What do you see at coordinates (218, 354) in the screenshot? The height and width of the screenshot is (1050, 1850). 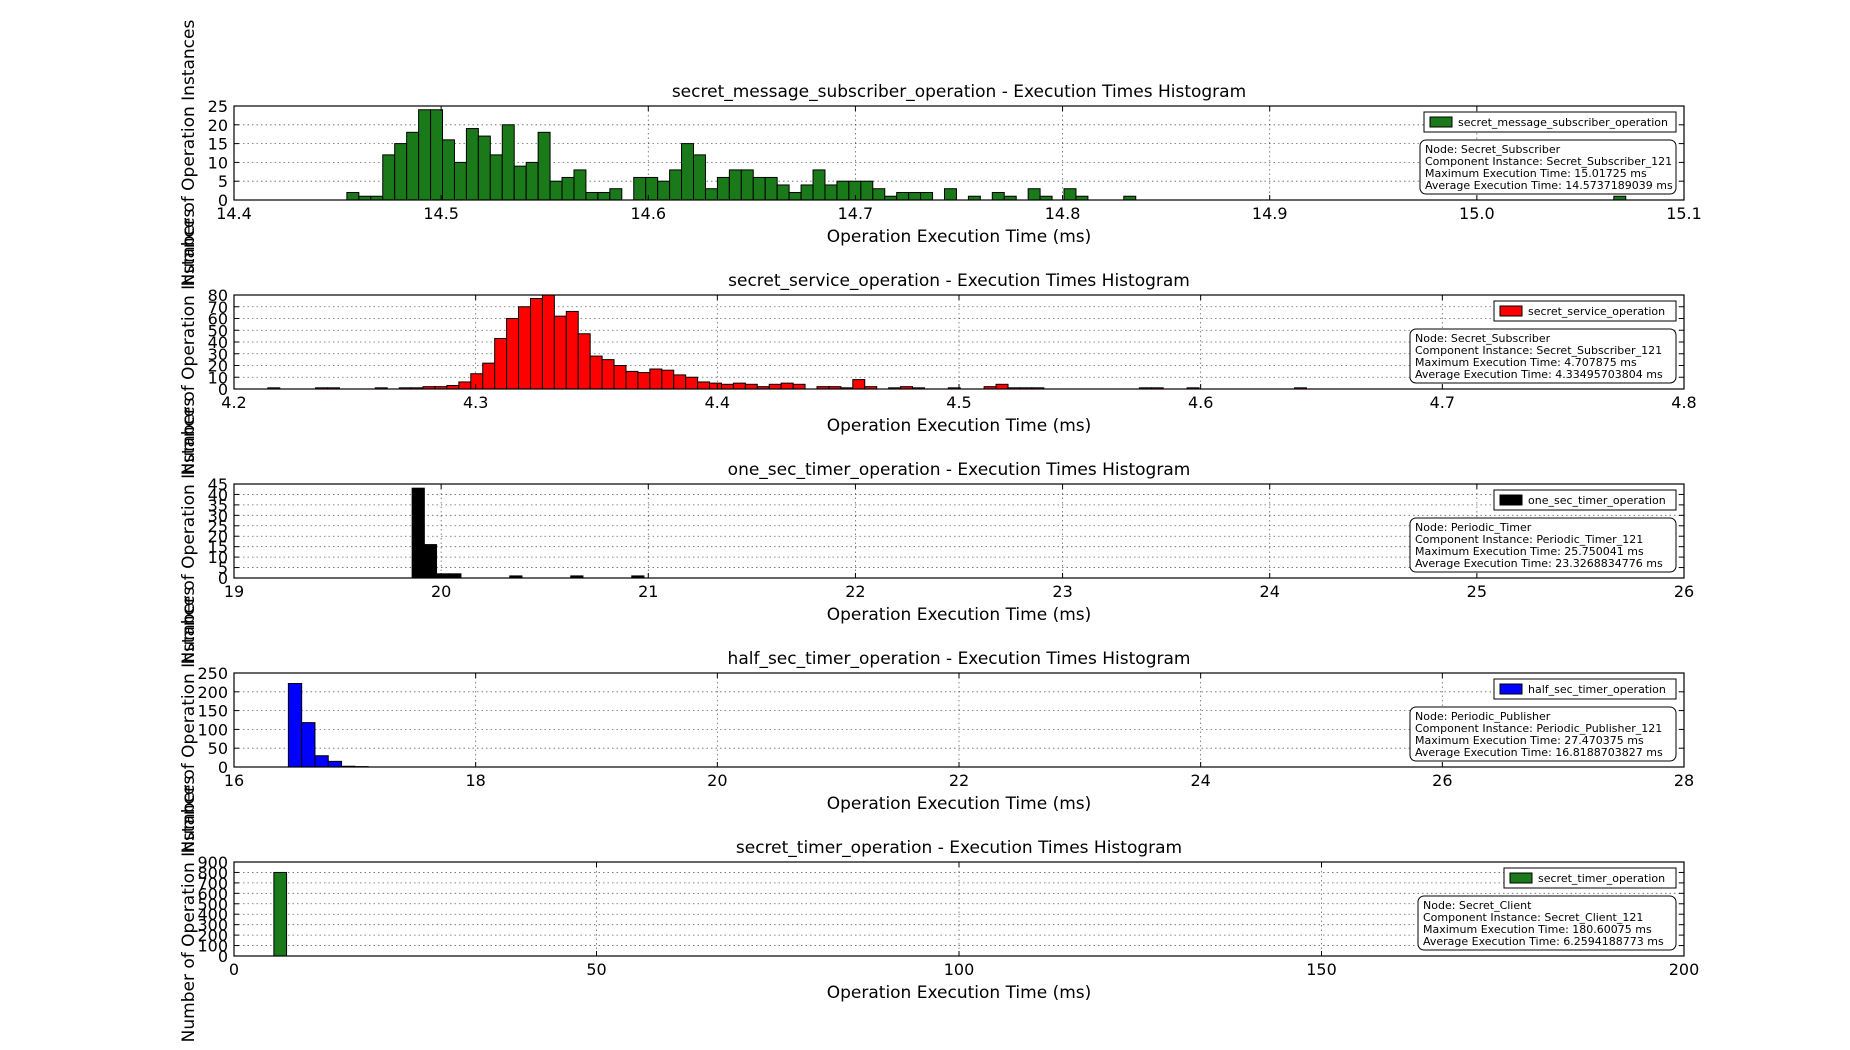 I see `y-tick-label: 30` at bounding box center [218, 354].